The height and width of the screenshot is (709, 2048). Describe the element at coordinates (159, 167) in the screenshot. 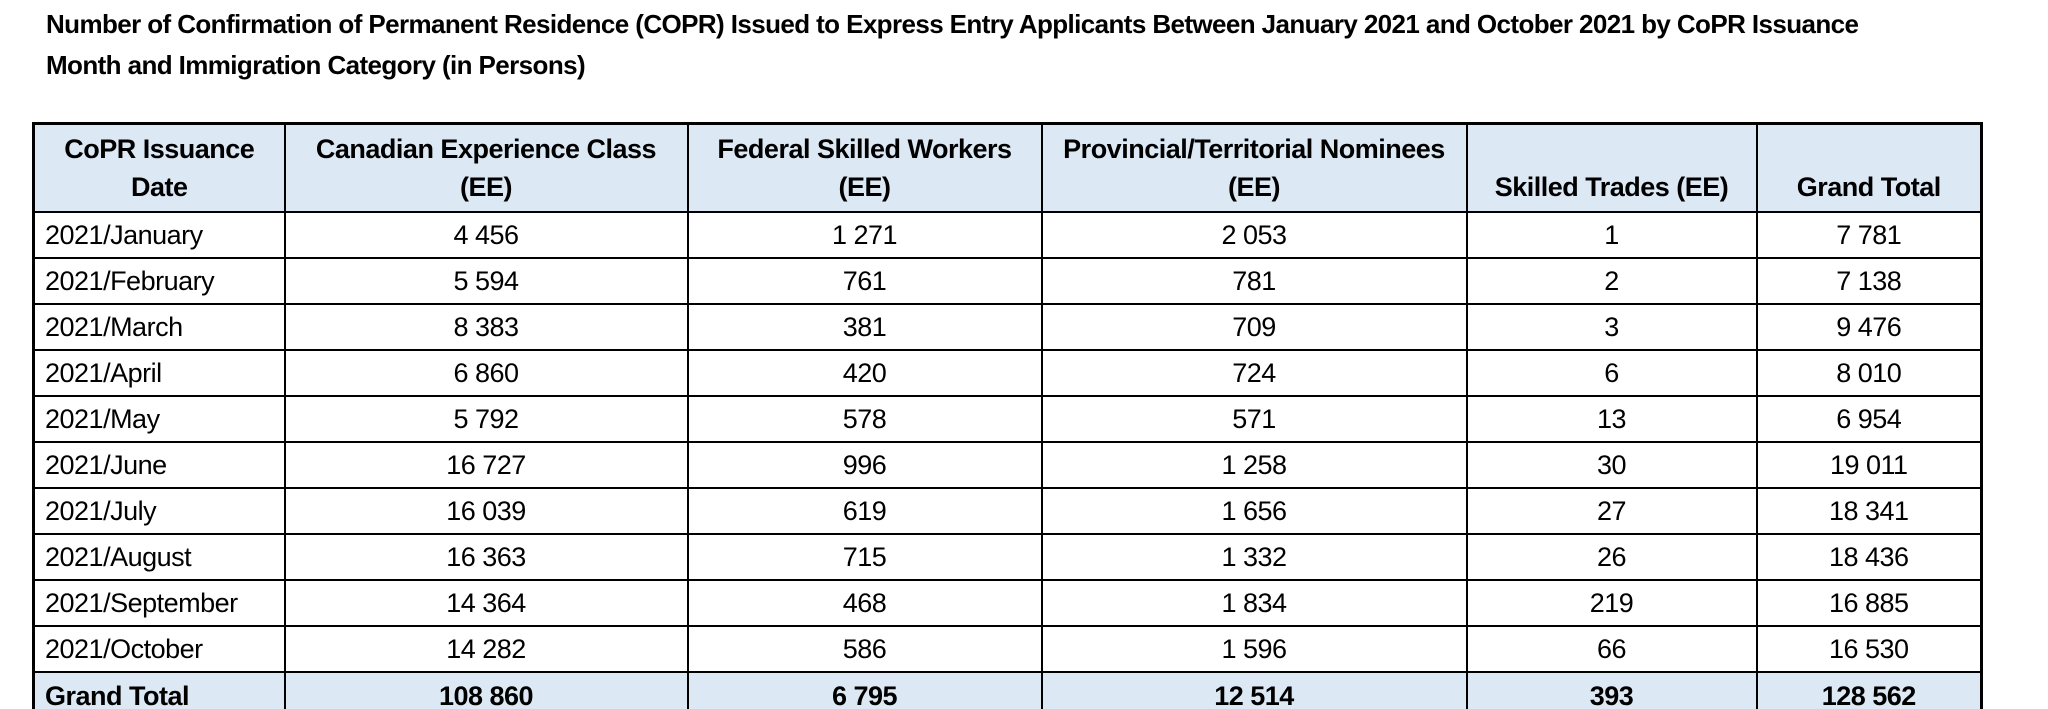

I see `column-header-copr-issuance-date: CoPR Issuance Date` at that location.